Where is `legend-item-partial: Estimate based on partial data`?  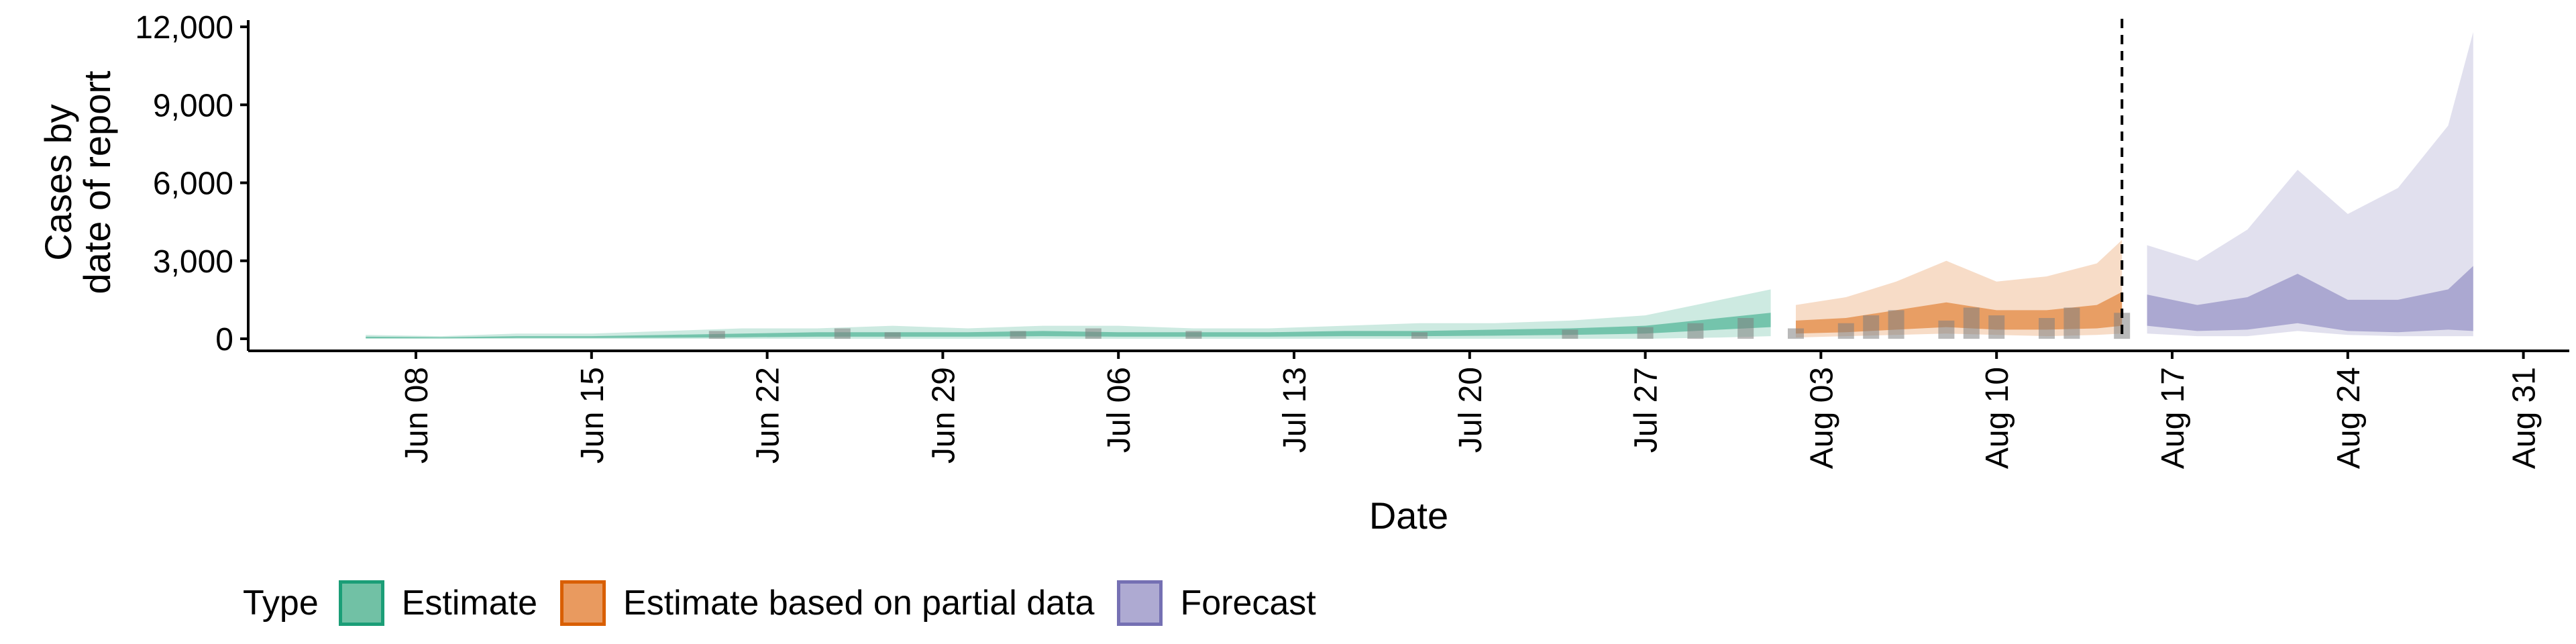
legend-item-partial: Estimate based on partial data is located at coordinates (827, 603).